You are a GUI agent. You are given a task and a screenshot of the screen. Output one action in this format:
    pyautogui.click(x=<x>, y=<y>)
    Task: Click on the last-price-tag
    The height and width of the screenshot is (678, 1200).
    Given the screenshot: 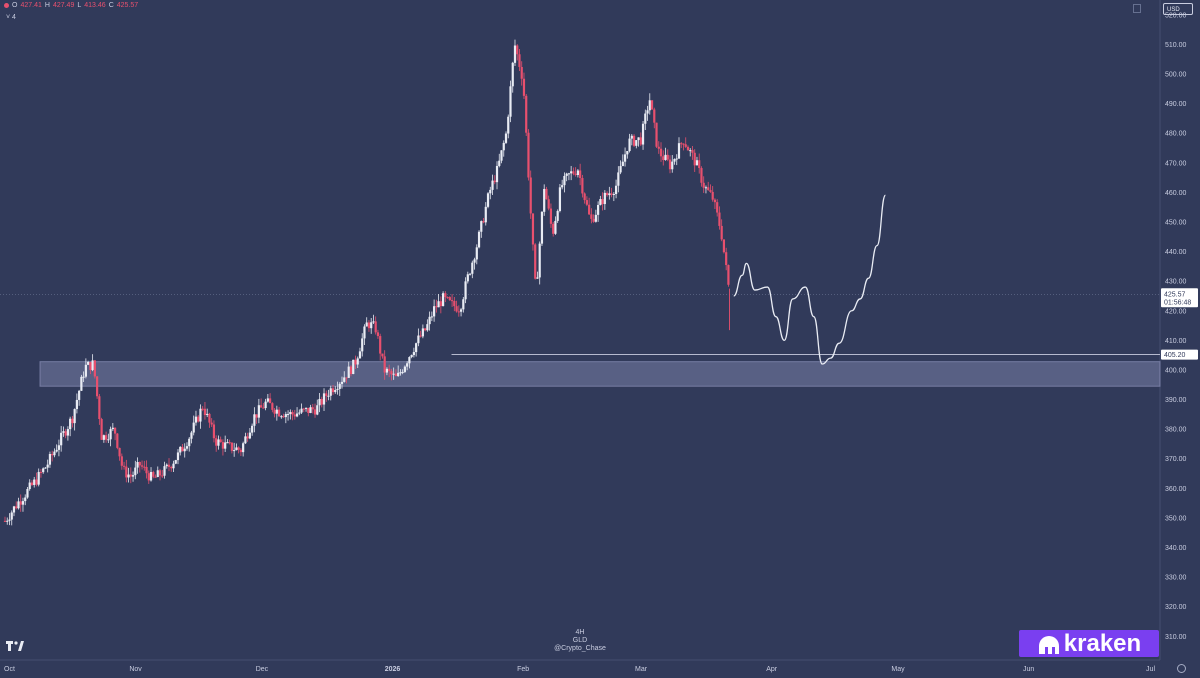 What is the action you would take?
    pyautogui.click(x=1179, y=298)
    